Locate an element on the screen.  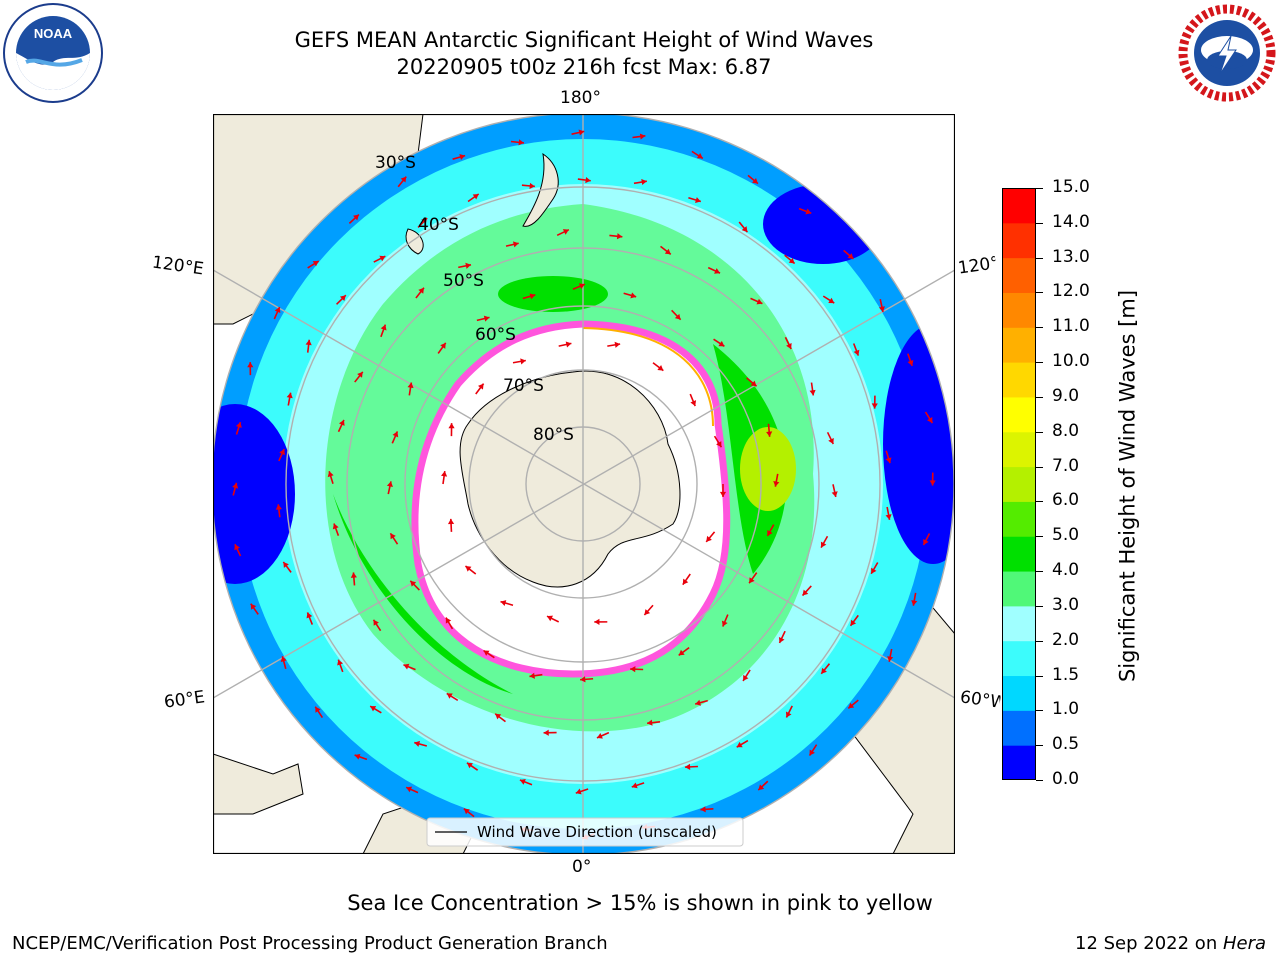
lon-label-120w: 120°W is located at coordinates (977, 266).